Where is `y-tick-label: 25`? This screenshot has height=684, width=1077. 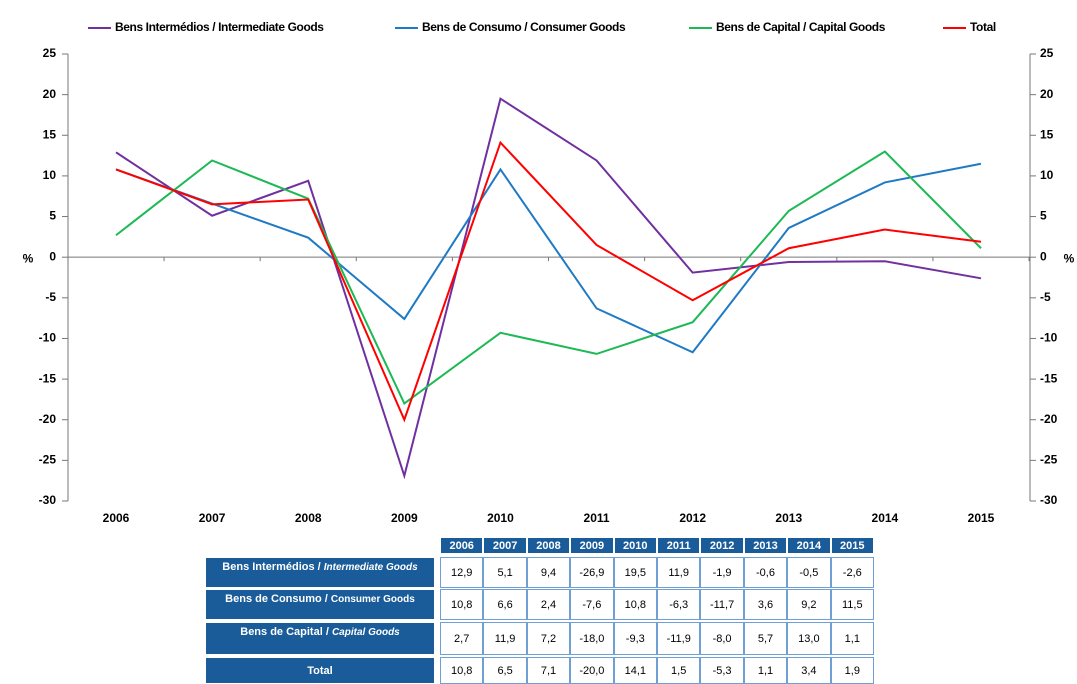 y-tick-label: 25 is located at coordinates (50, 53).